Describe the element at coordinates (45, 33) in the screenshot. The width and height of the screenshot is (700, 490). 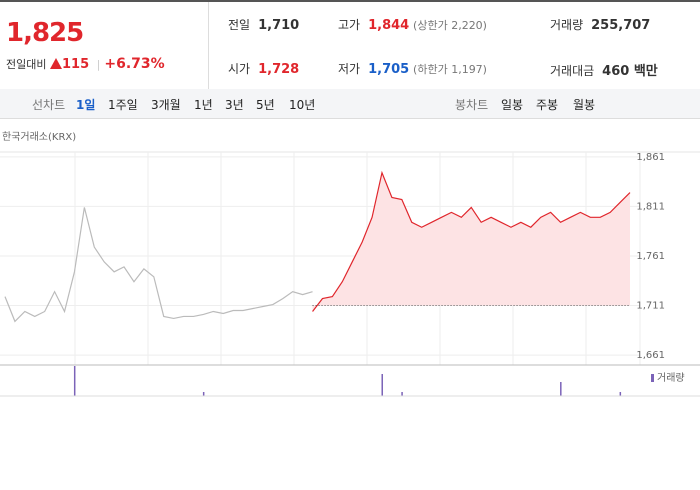
I see `price: 1,825` at that location.